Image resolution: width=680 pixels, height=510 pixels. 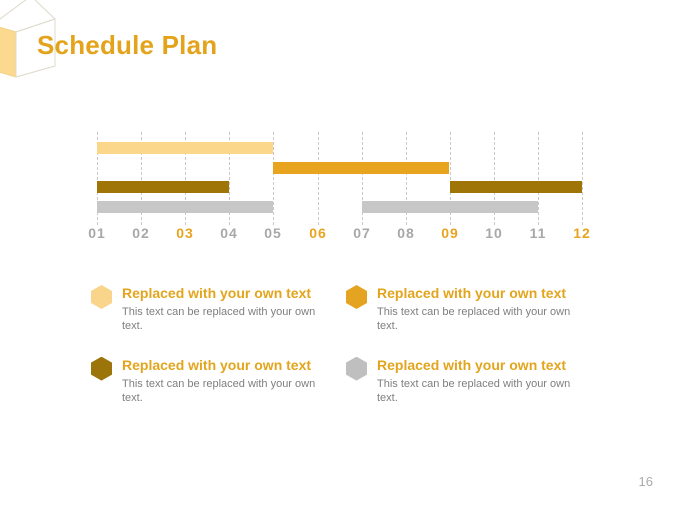 I want to click on month-tick-07: 07, so click(x=362, y=233).